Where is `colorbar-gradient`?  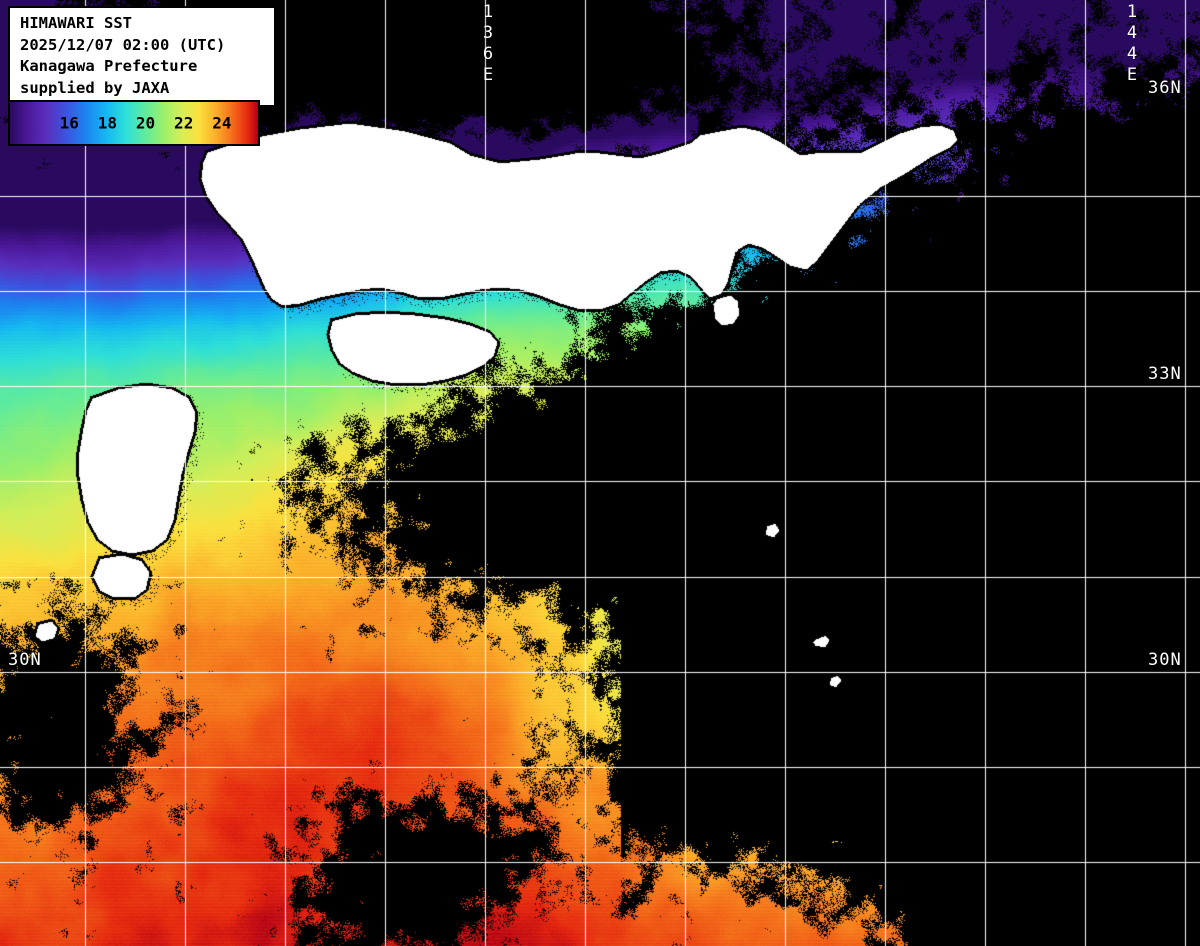
colorbar-gradient is located at coordinates (134, 123).